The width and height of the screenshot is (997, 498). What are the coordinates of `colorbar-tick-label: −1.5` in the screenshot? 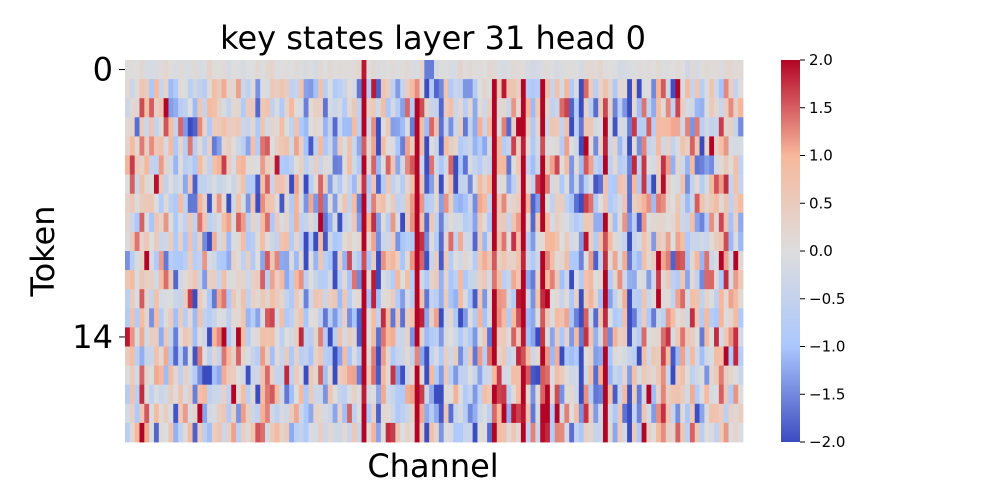 It's located at (827, 394).